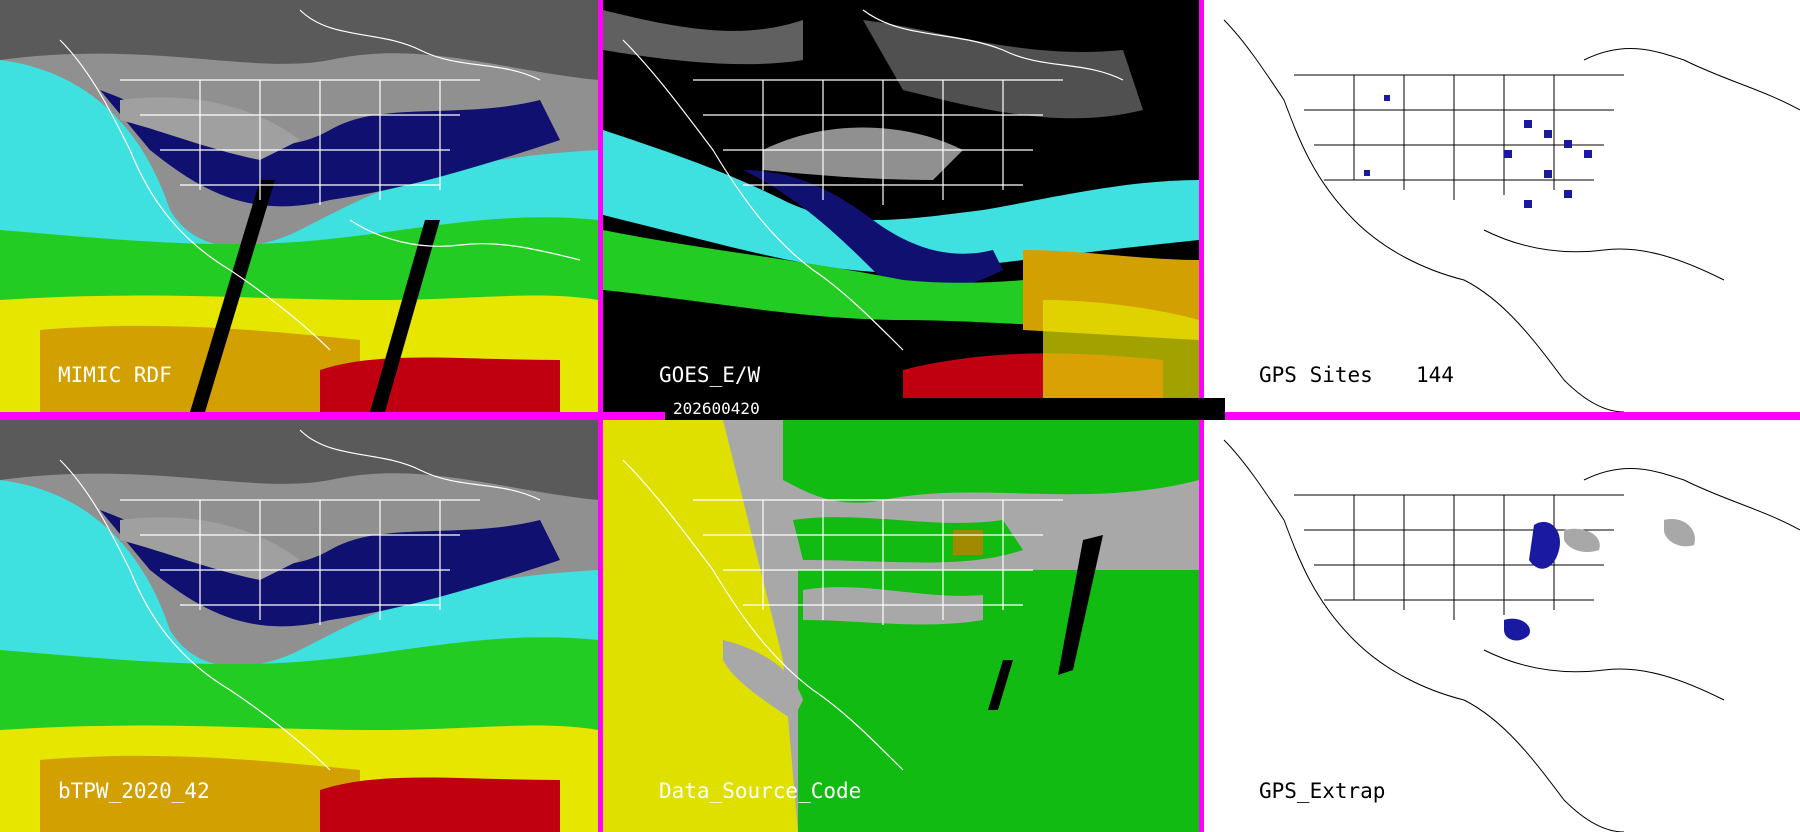 The width and height of the screenshot is (1800, 832). I want to click on dsc-label: Data_Source_Code, so click(760, 791).